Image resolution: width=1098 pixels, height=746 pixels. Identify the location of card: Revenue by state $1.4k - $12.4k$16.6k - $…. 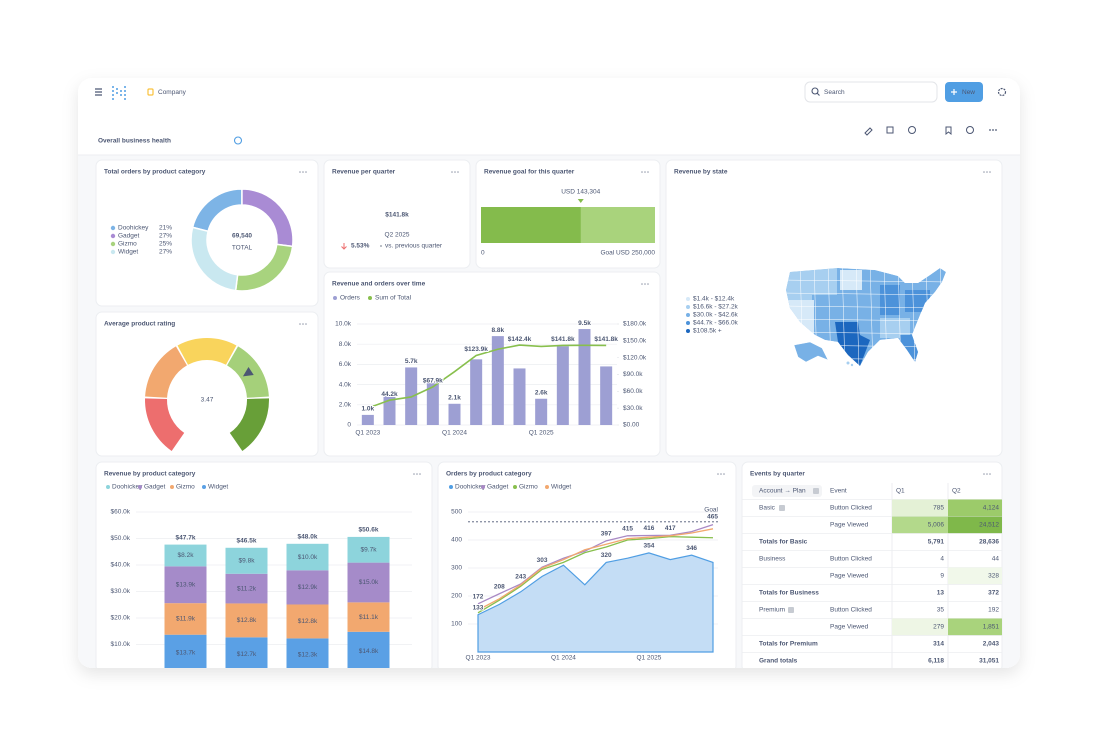
(834, 308).